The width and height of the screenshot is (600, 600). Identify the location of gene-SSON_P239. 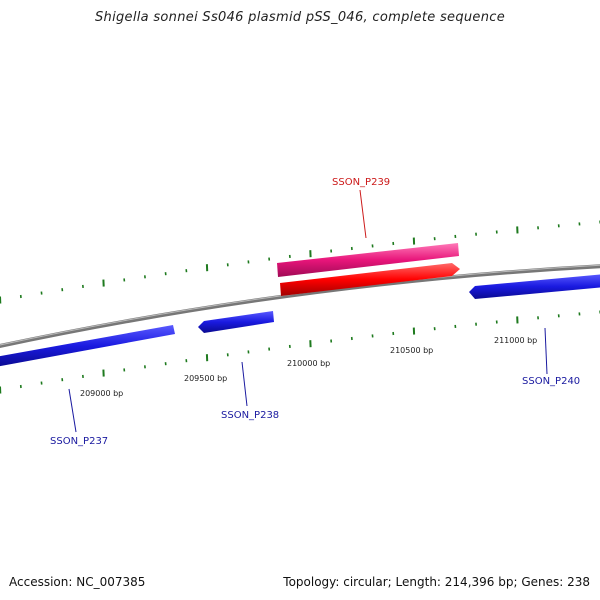
(368, 260).